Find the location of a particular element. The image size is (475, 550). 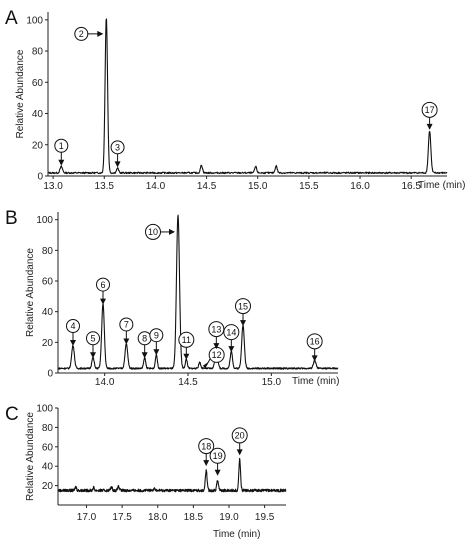

x-tick-label: 19.5 is located at coordinates (265, 517).